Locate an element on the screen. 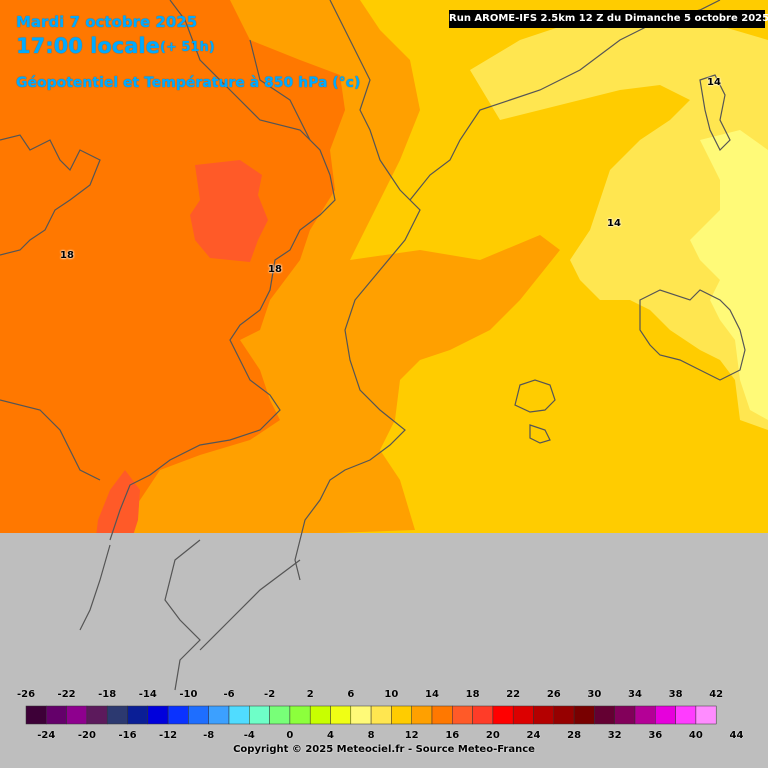 Image resolution: width=768 pixels, height=768 pixels. legend-tick-label: -12 is located at coordinates (168, 735).